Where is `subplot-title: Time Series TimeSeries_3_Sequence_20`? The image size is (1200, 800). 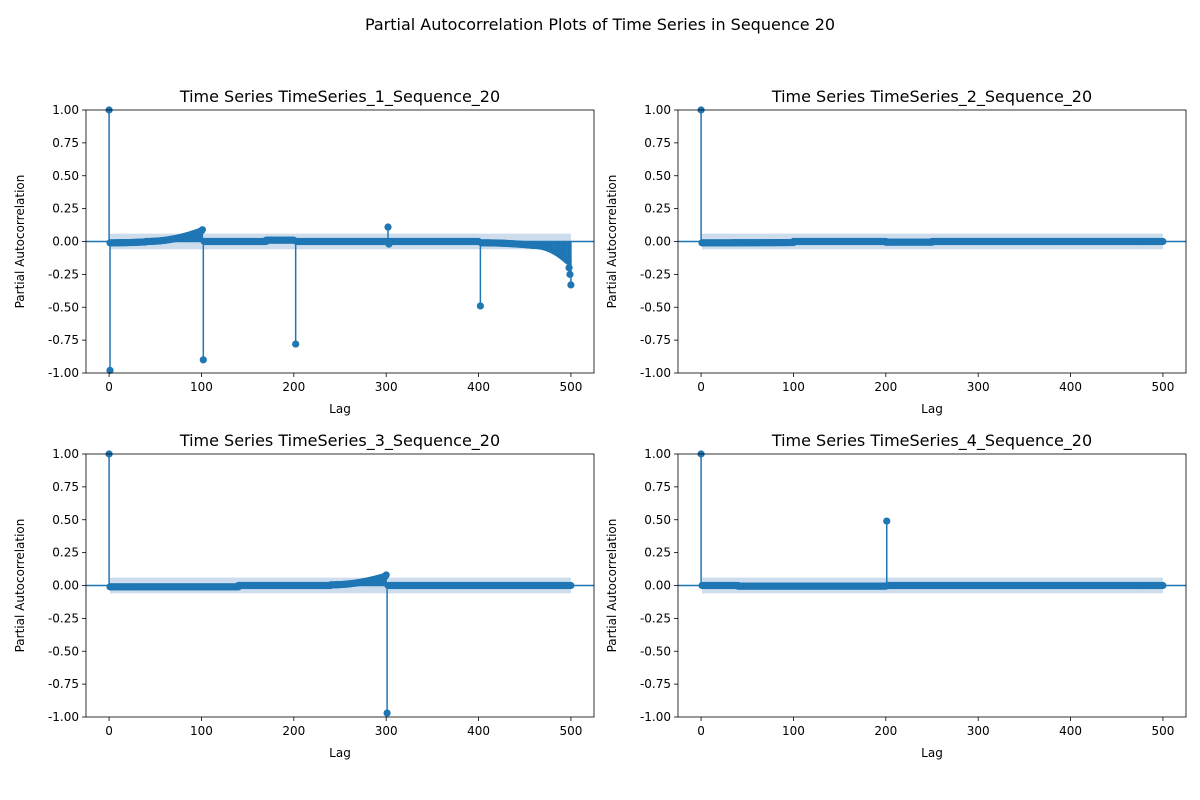
subplot-title: Time Series TimeSeries_3_Sequence_20 is located at coordinates (339, 441).